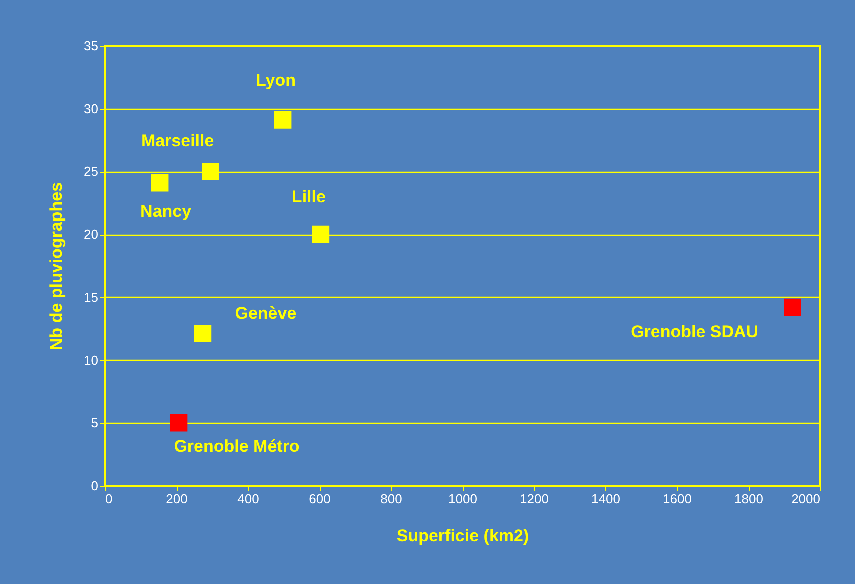 The image size is (855, 584). What do you see at coordinates (91, 234) in the screenshot?
I see `y-tick-label: 20` at bounding box center [91, 234].